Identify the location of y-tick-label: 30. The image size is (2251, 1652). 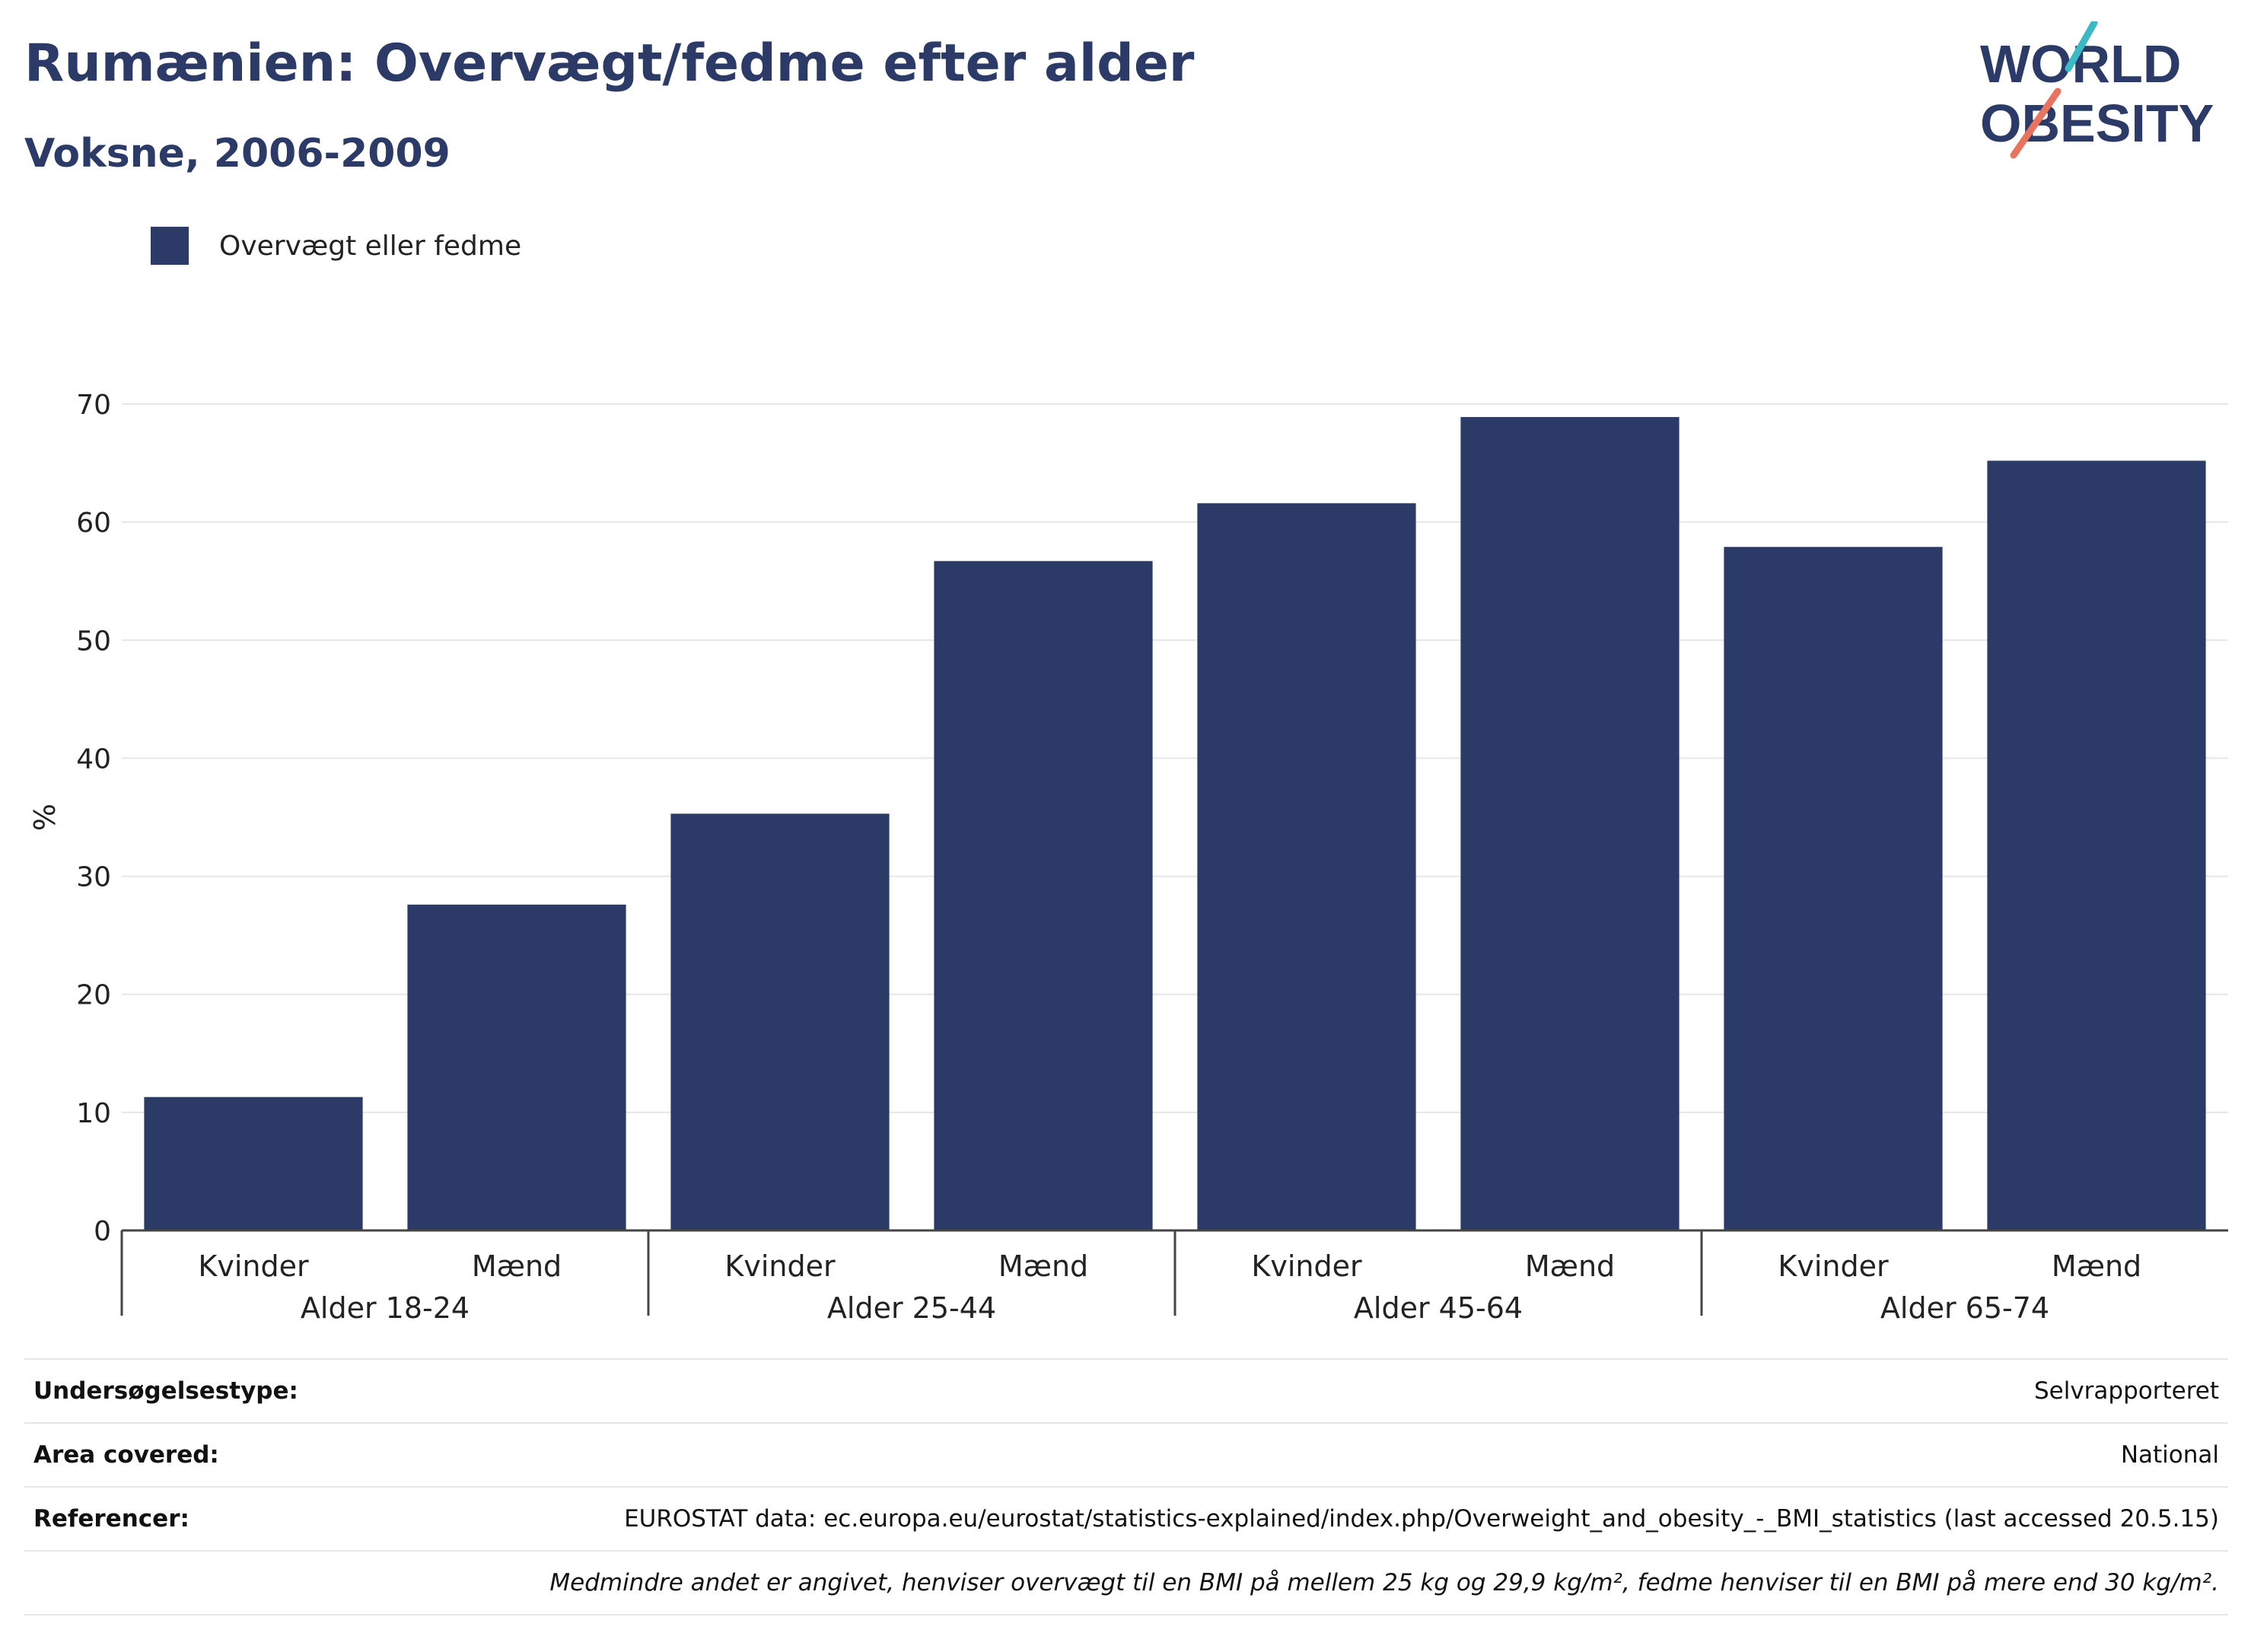
(93, 877).